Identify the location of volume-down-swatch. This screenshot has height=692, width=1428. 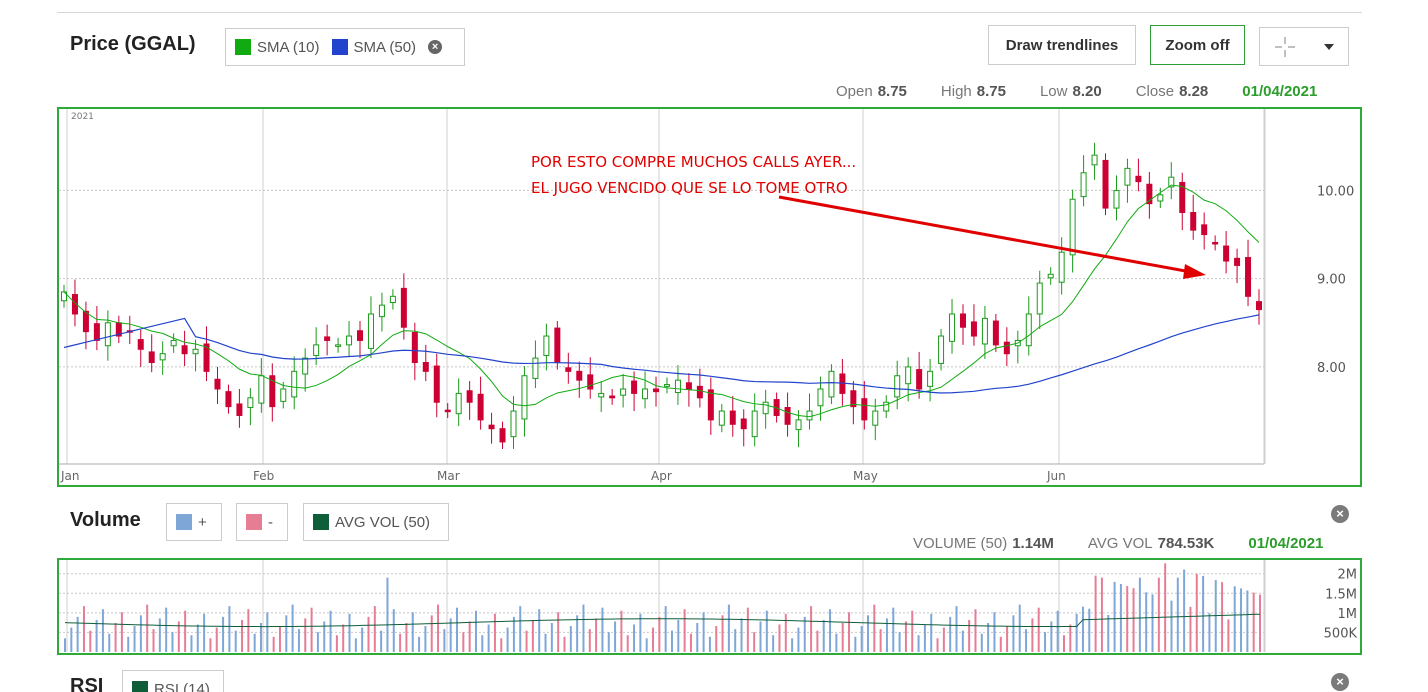
(254, 522).